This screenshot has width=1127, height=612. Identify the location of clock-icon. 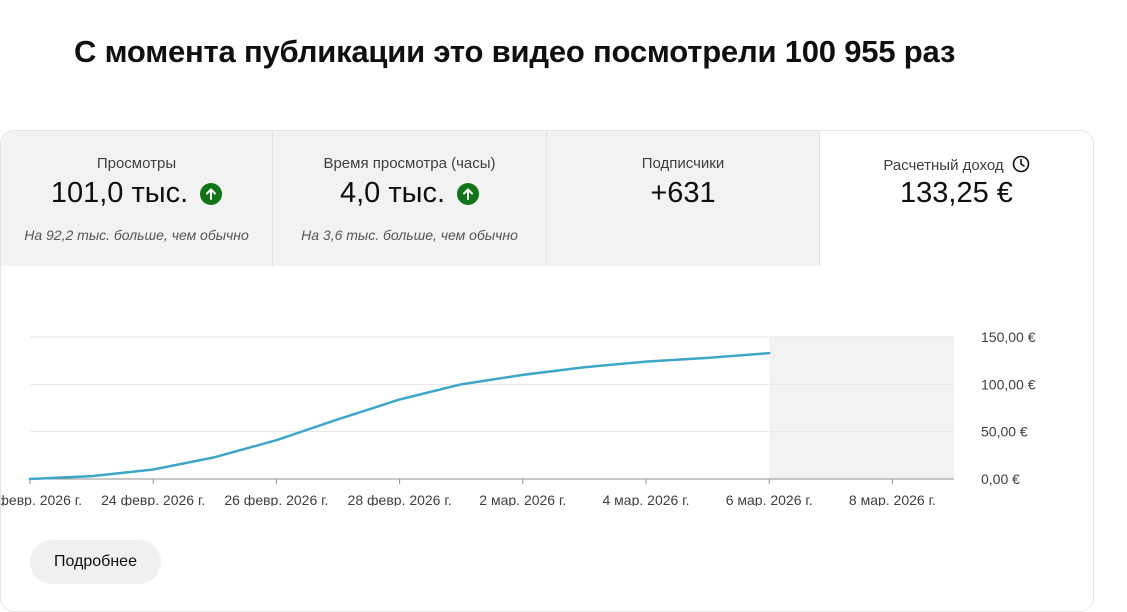
(1021, 166).